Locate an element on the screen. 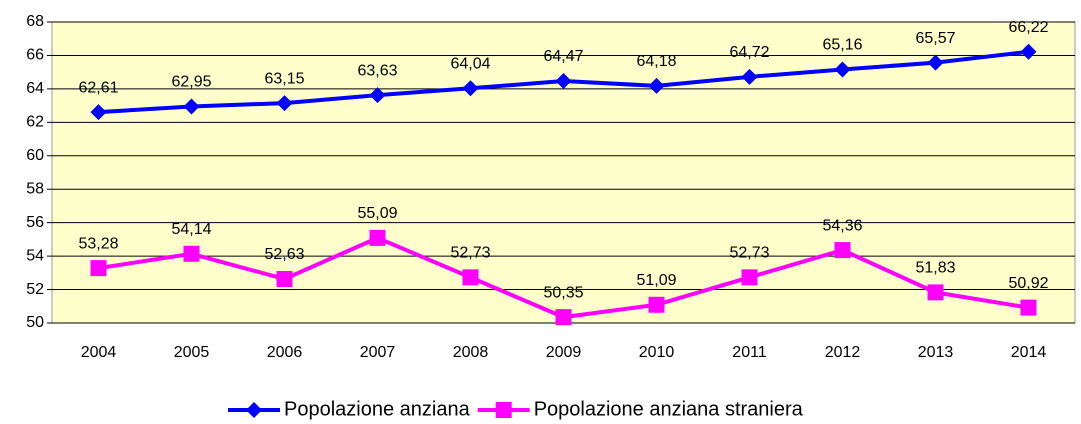 The image size is (1081, 424). data-label: 64,18 is located at coordinates (656, 61).